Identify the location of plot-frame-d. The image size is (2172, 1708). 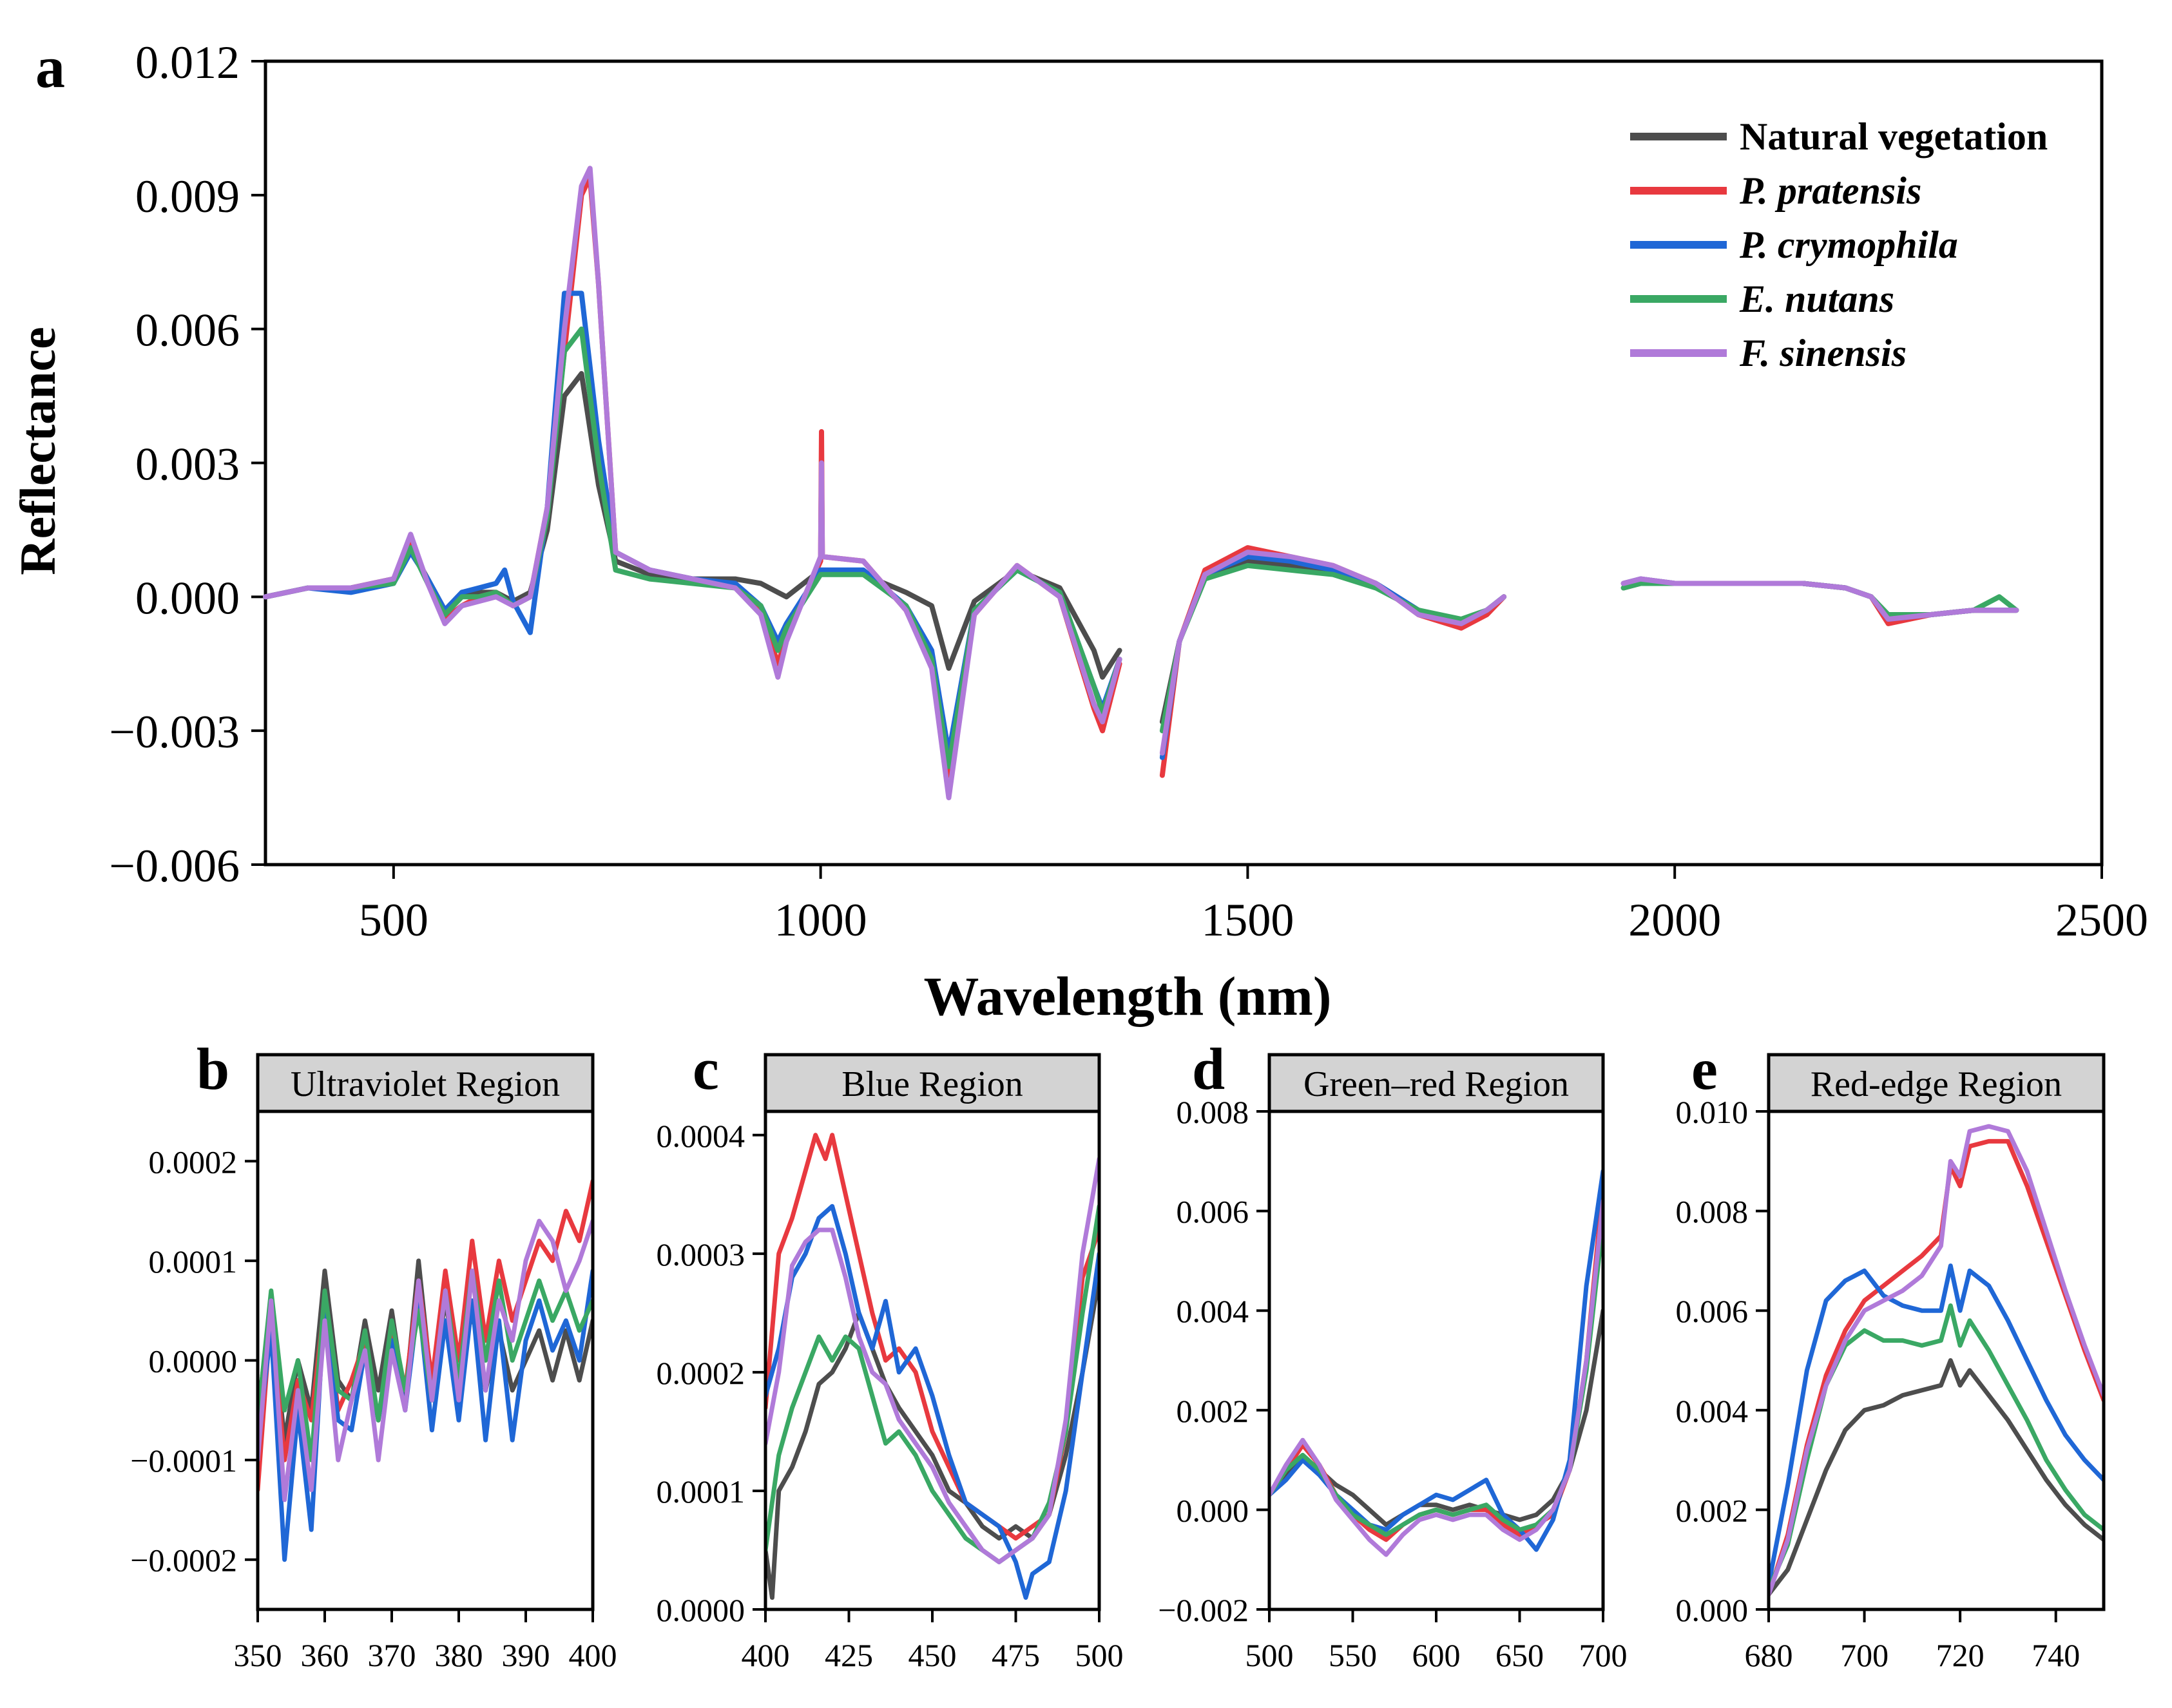
(1436, 1360).